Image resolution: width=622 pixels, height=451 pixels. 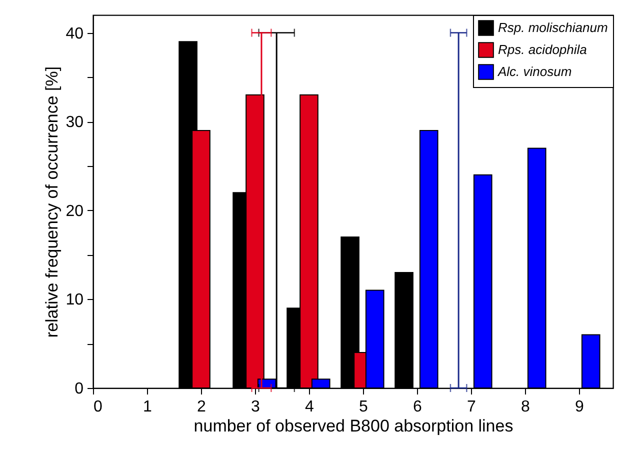 I want to click on x-tick-label: 4, so click(x=309, y=407).